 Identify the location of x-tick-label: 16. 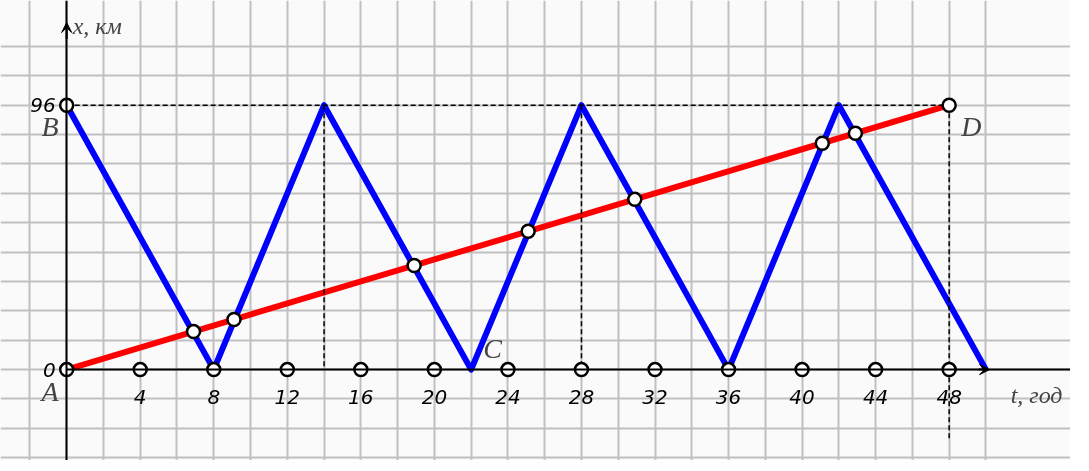
(361, 396).